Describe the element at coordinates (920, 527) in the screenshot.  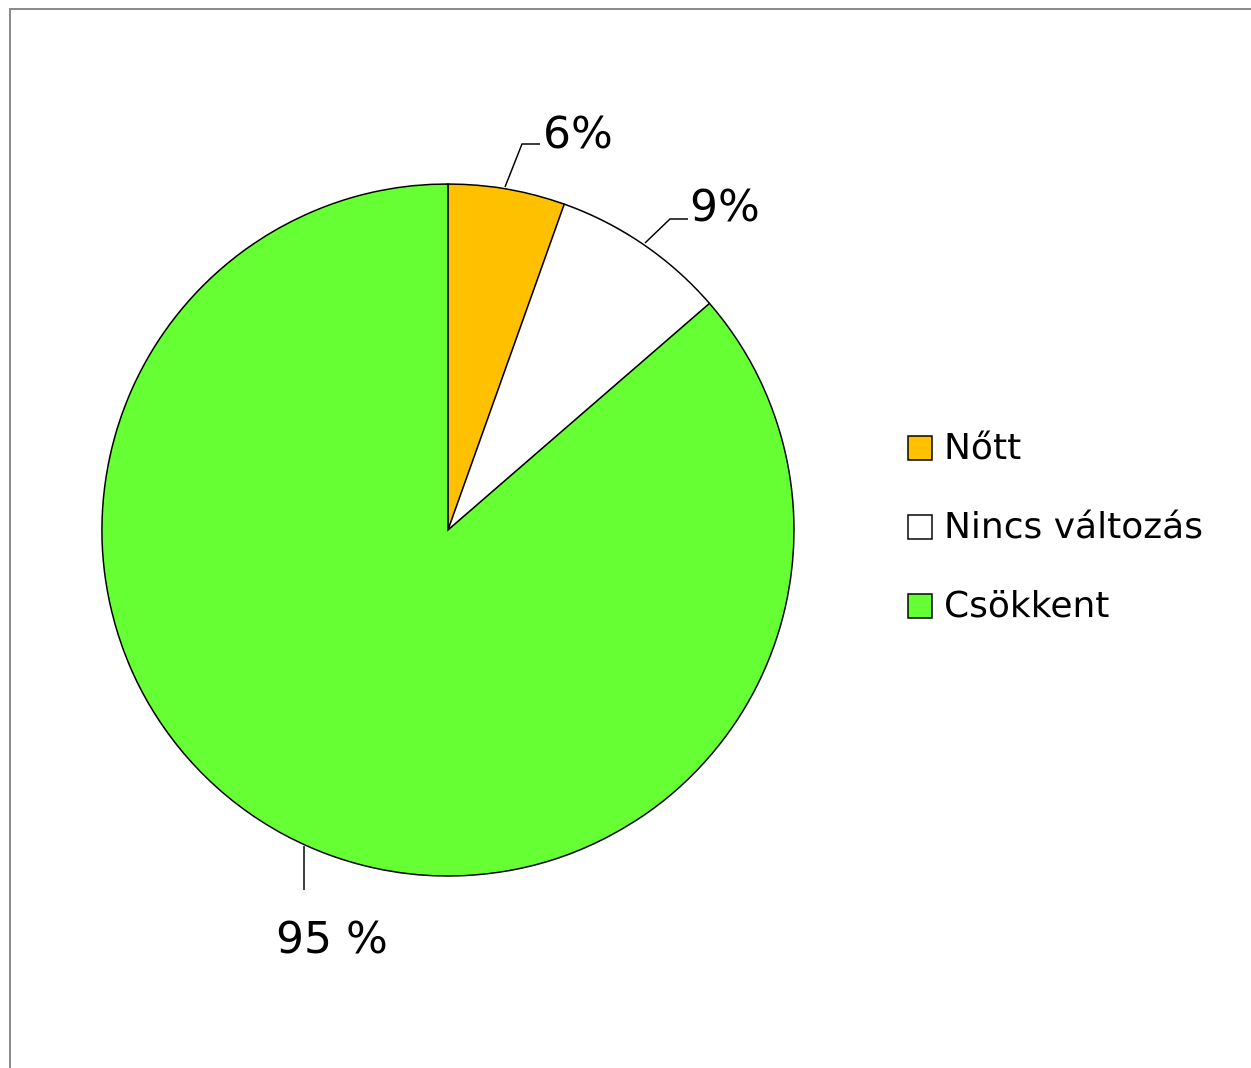
I see `legend-swatch-nincs-valtozas` at that location.